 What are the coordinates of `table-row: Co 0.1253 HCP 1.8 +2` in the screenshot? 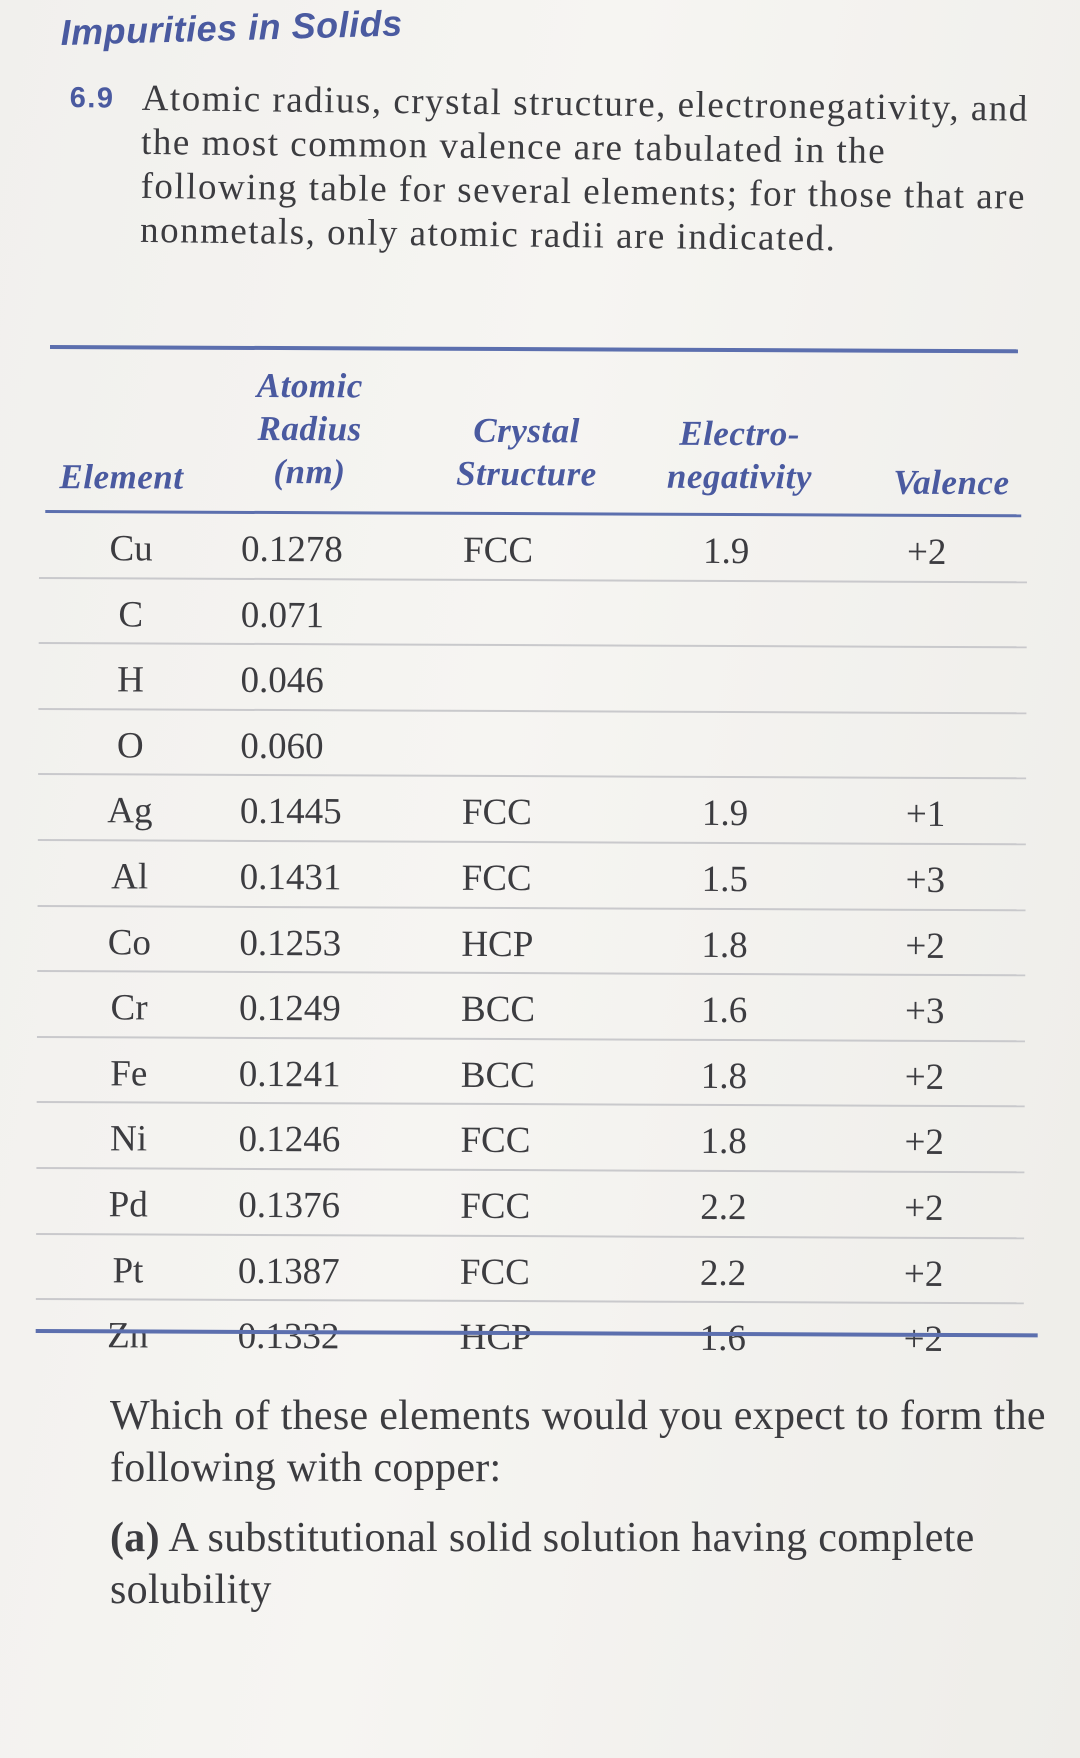 It's located at (531, 941).